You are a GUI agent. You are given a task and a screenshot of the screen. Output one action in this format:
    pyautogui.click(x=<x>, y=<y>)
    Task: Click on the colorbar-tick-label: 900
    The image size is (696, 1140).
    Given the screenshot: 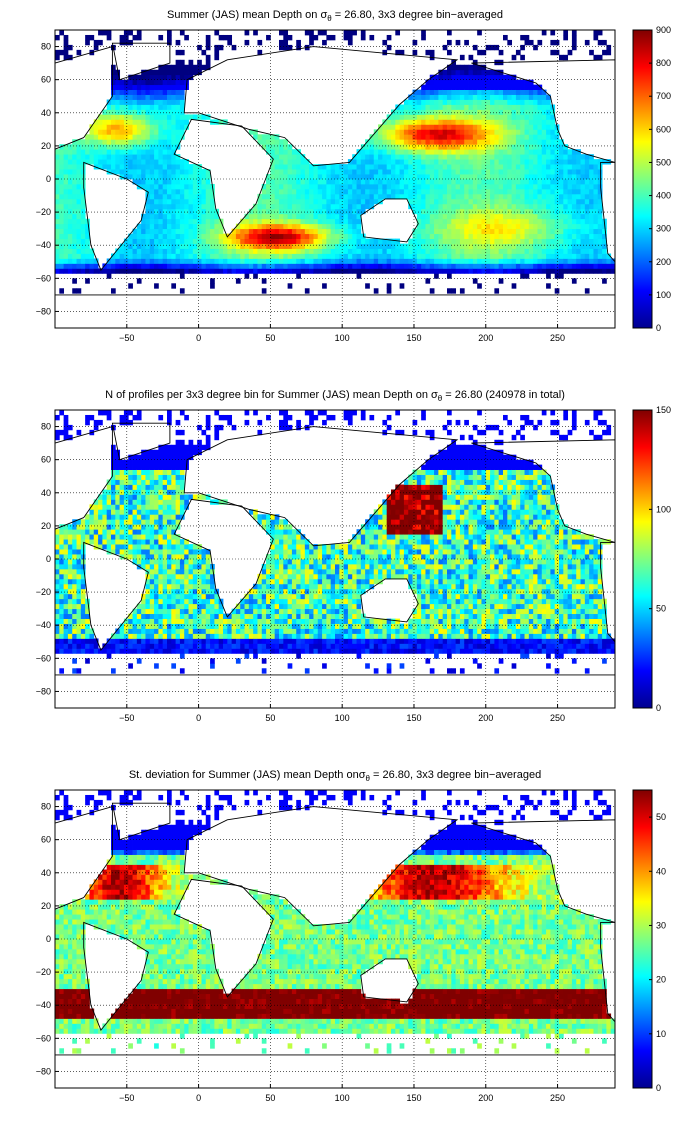 What is the action you would take?
    pyautogui.click(x=663, y=30)
    